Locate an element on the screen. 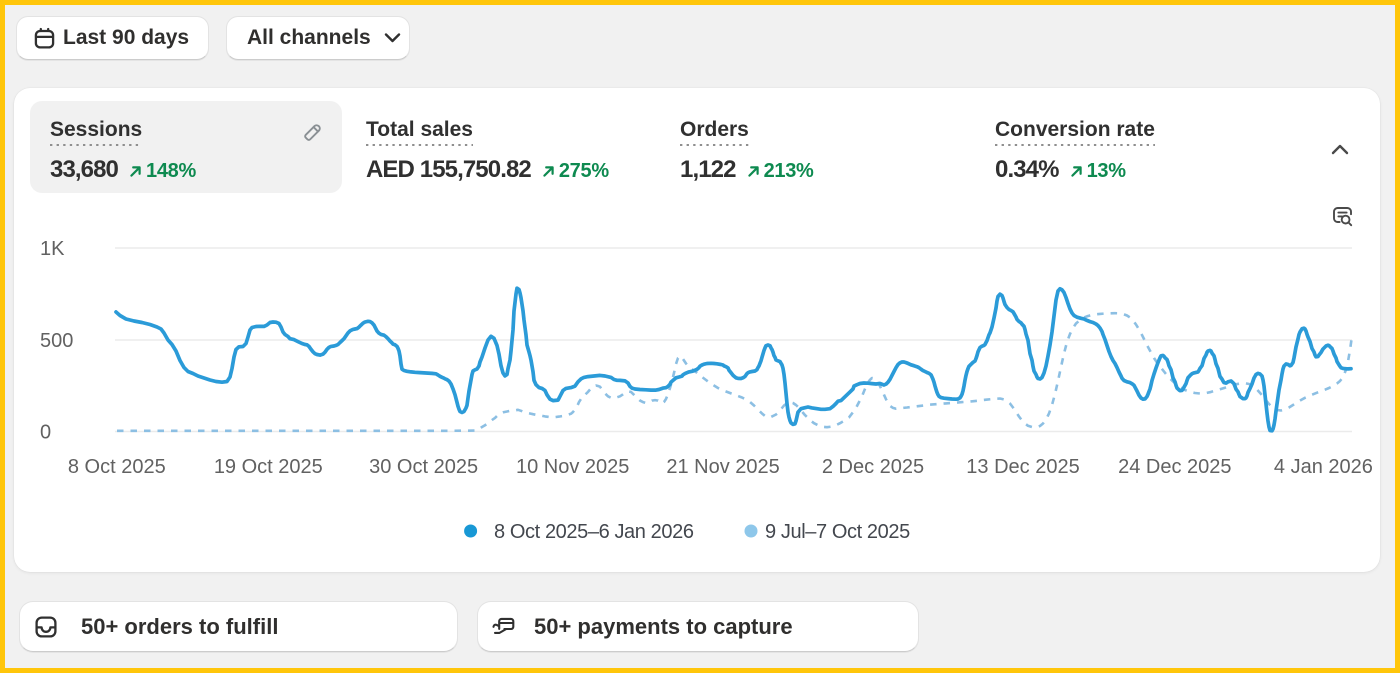 This screenshot has height=673, width=1400. svg-text: 10 Nov 2025 is located at coordinates (572, 467).